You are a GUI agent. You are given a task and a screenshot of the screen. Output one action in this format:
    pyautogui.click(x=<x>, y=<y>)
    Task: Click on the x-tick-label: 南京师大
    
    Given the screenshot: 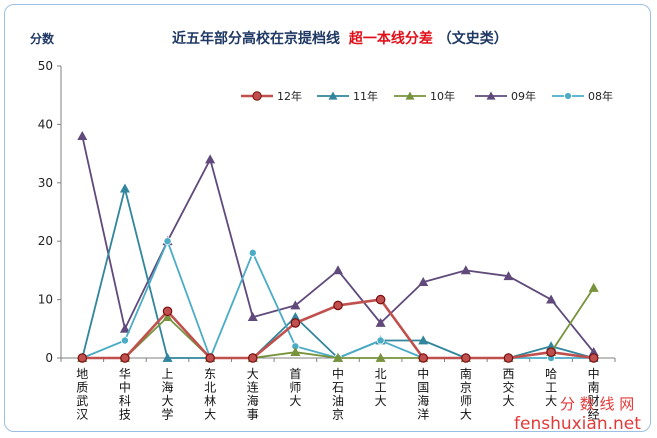 What is the action you would take?
    pyautogui.click(x=466, y=394)
    